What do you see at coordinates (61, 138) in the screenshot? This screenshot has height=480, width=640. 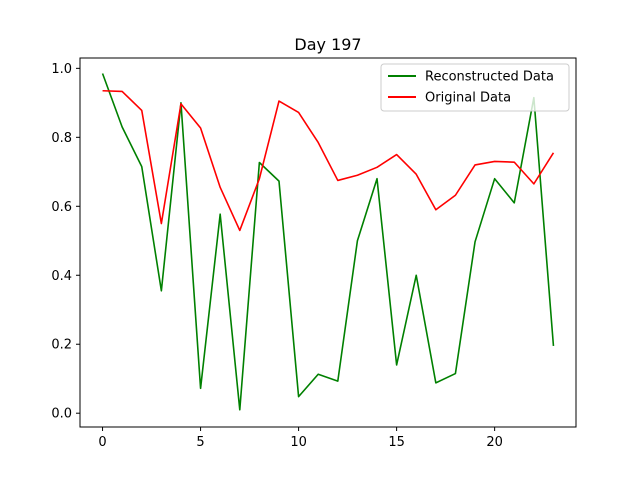 I see `y-tick-label: 0.8` at bounding box center [61, 138].